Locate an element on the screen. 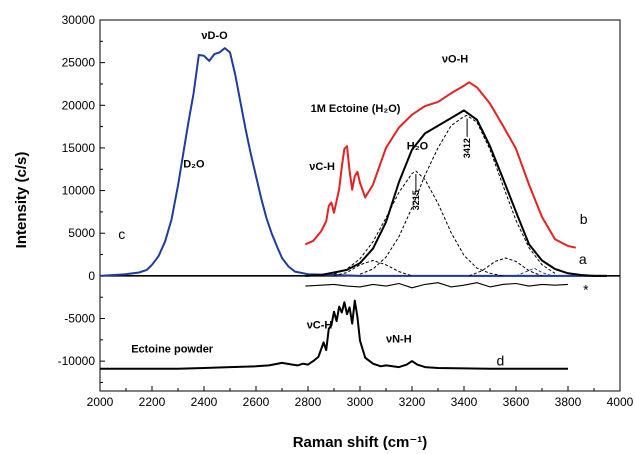  annotation-nu-ch-top: νC-H is located at coordinates (322, 167).